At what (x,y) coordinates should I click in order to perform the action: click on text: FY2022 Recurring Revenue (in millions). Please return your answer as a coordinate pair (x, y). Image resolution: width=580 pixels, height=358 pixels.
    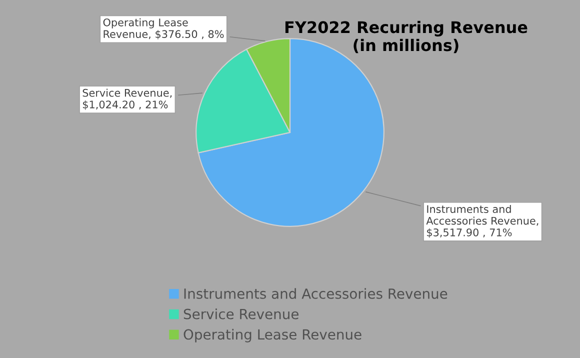
    Looking at the image, I should click on (406, 37).